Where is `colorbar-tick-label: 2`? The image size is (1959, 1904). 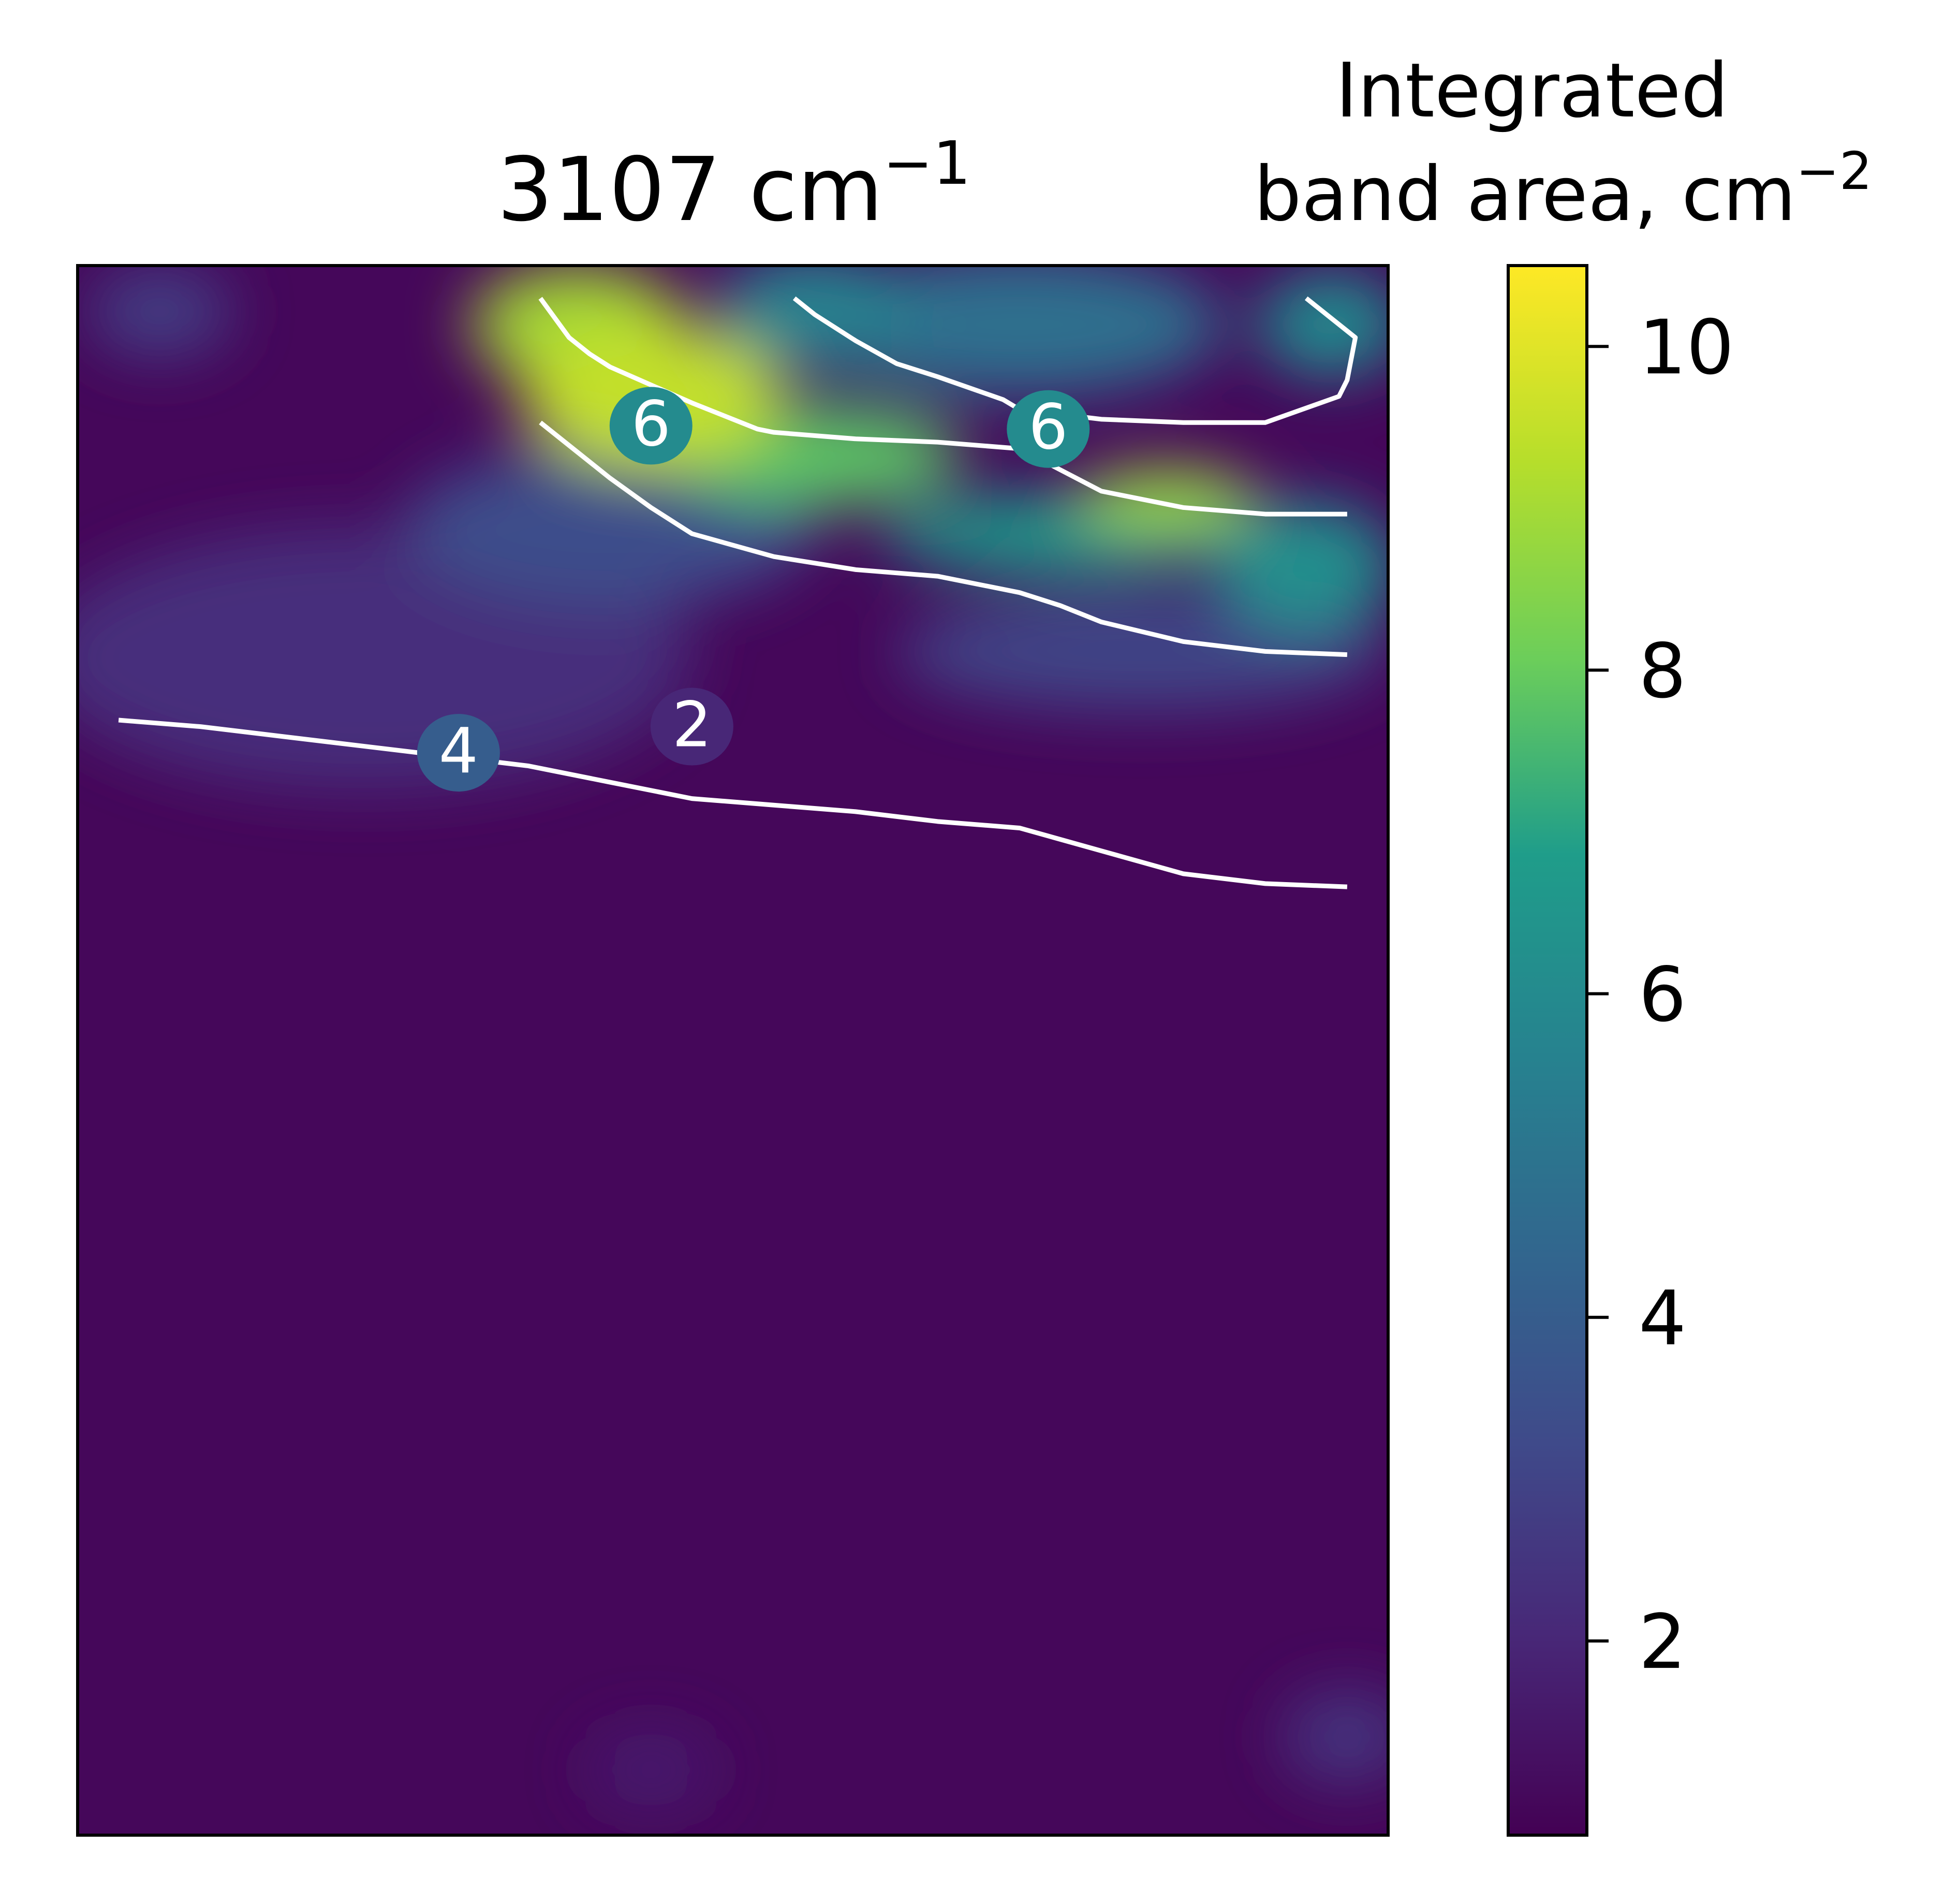
colorbar-tick-label: 2 is located at coordinates (1662, 1642).